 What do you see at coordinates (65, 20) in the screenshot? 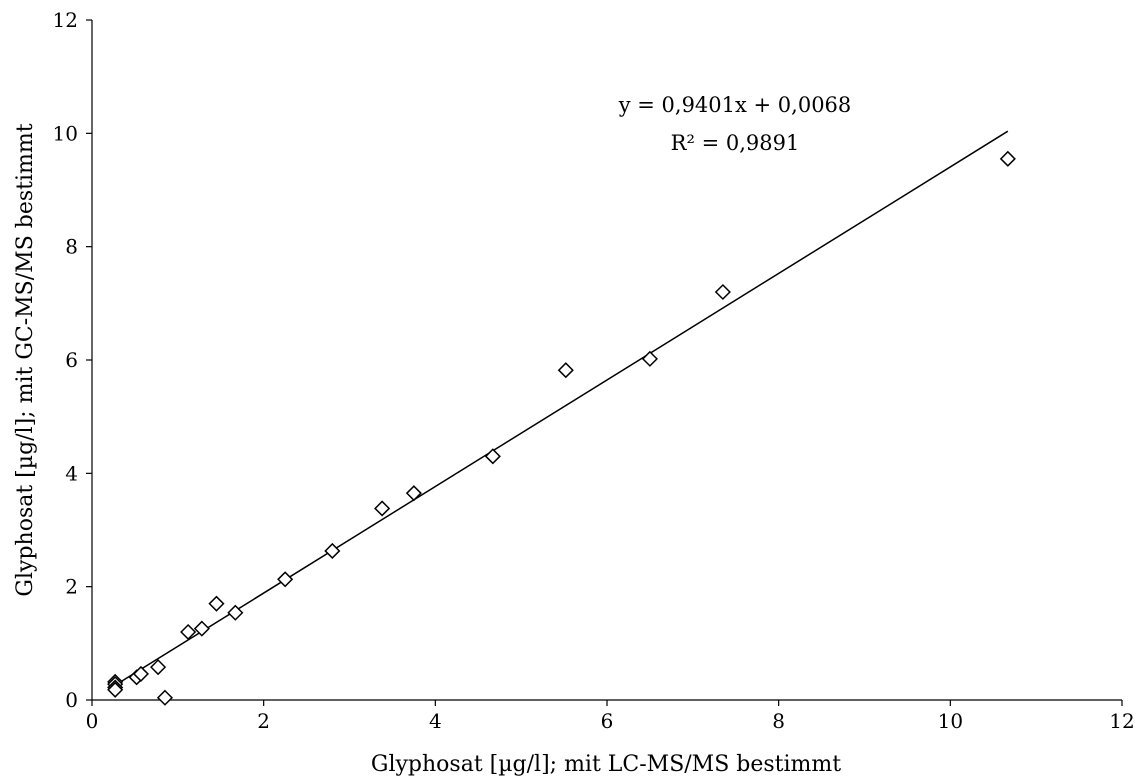
I see `y-tick-label: 12` at bounding box center [65, 20].